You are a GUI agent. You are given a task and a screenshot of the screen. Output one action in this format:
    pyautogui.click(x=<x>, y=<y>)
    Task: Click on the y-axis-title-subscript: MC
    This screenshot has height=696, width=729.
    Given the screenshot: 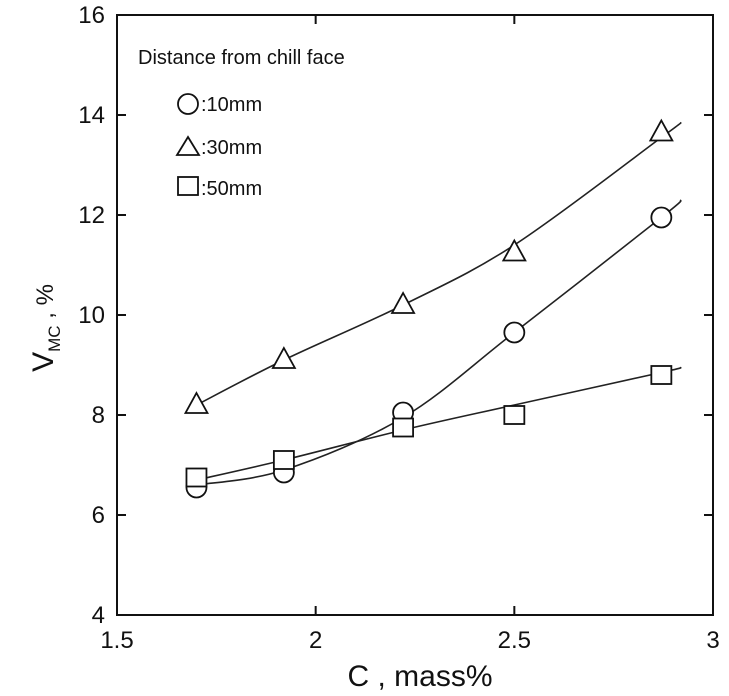 What is the action you would take?
    pyautogui.click(x=54, y=338)
    